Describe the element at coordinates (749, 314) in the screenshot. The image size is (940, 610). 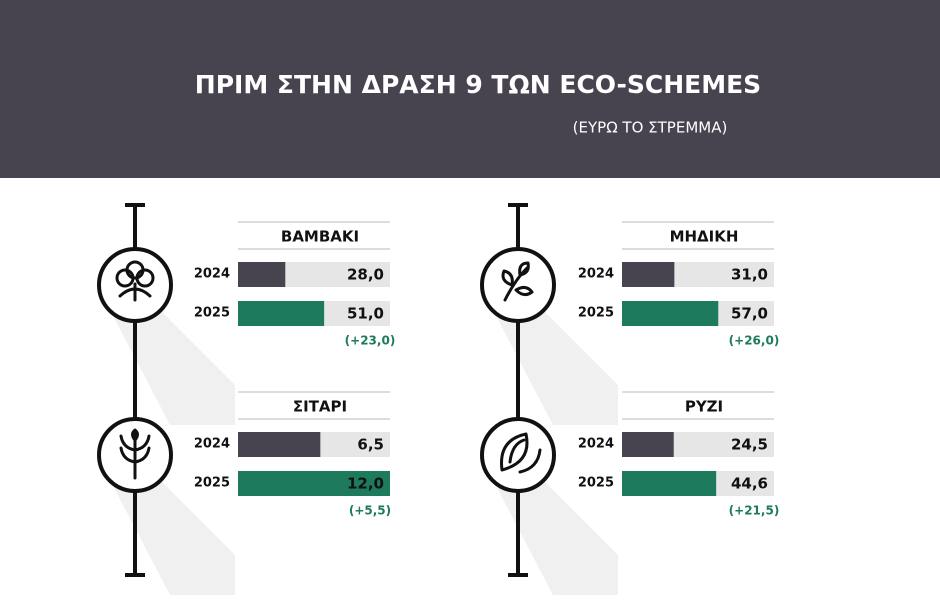
I see `value-label: 57,0` at that location.